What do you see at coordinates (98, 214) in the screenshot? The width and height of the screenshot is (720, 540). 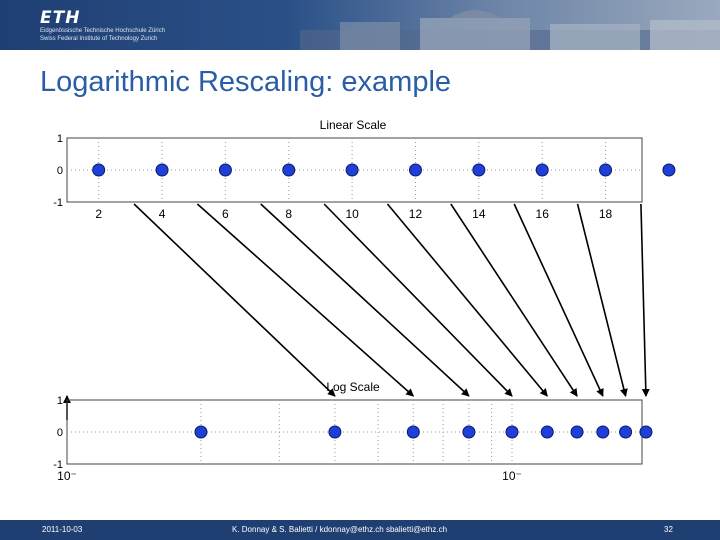 I see `linear-x-tick-label: 2` at bounding box center [98, 214].